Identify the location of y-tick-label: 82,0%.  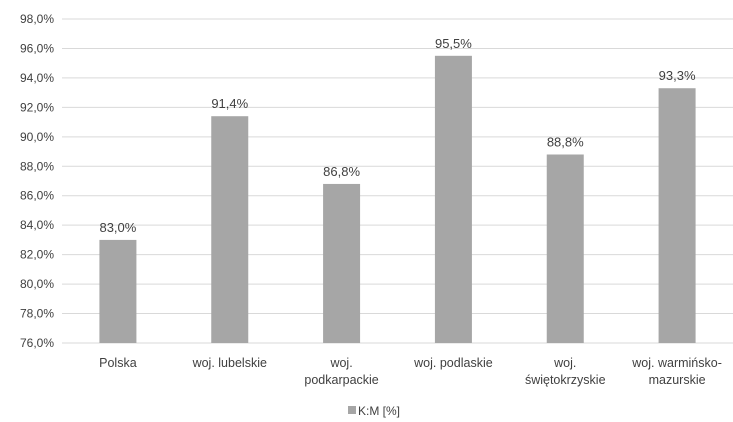
(37, 255).